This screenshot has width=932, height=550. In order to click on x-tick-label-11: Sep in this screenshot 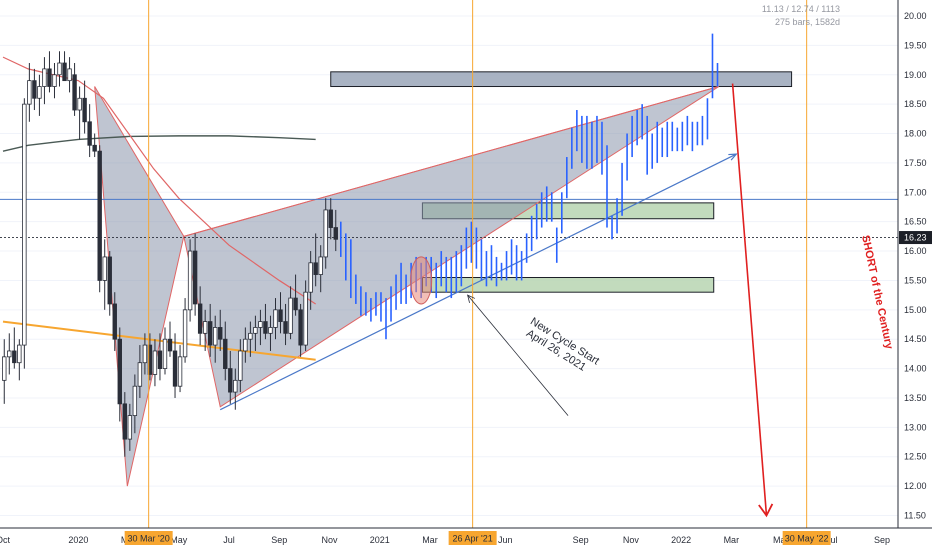, I will do `click(581, 540)`.